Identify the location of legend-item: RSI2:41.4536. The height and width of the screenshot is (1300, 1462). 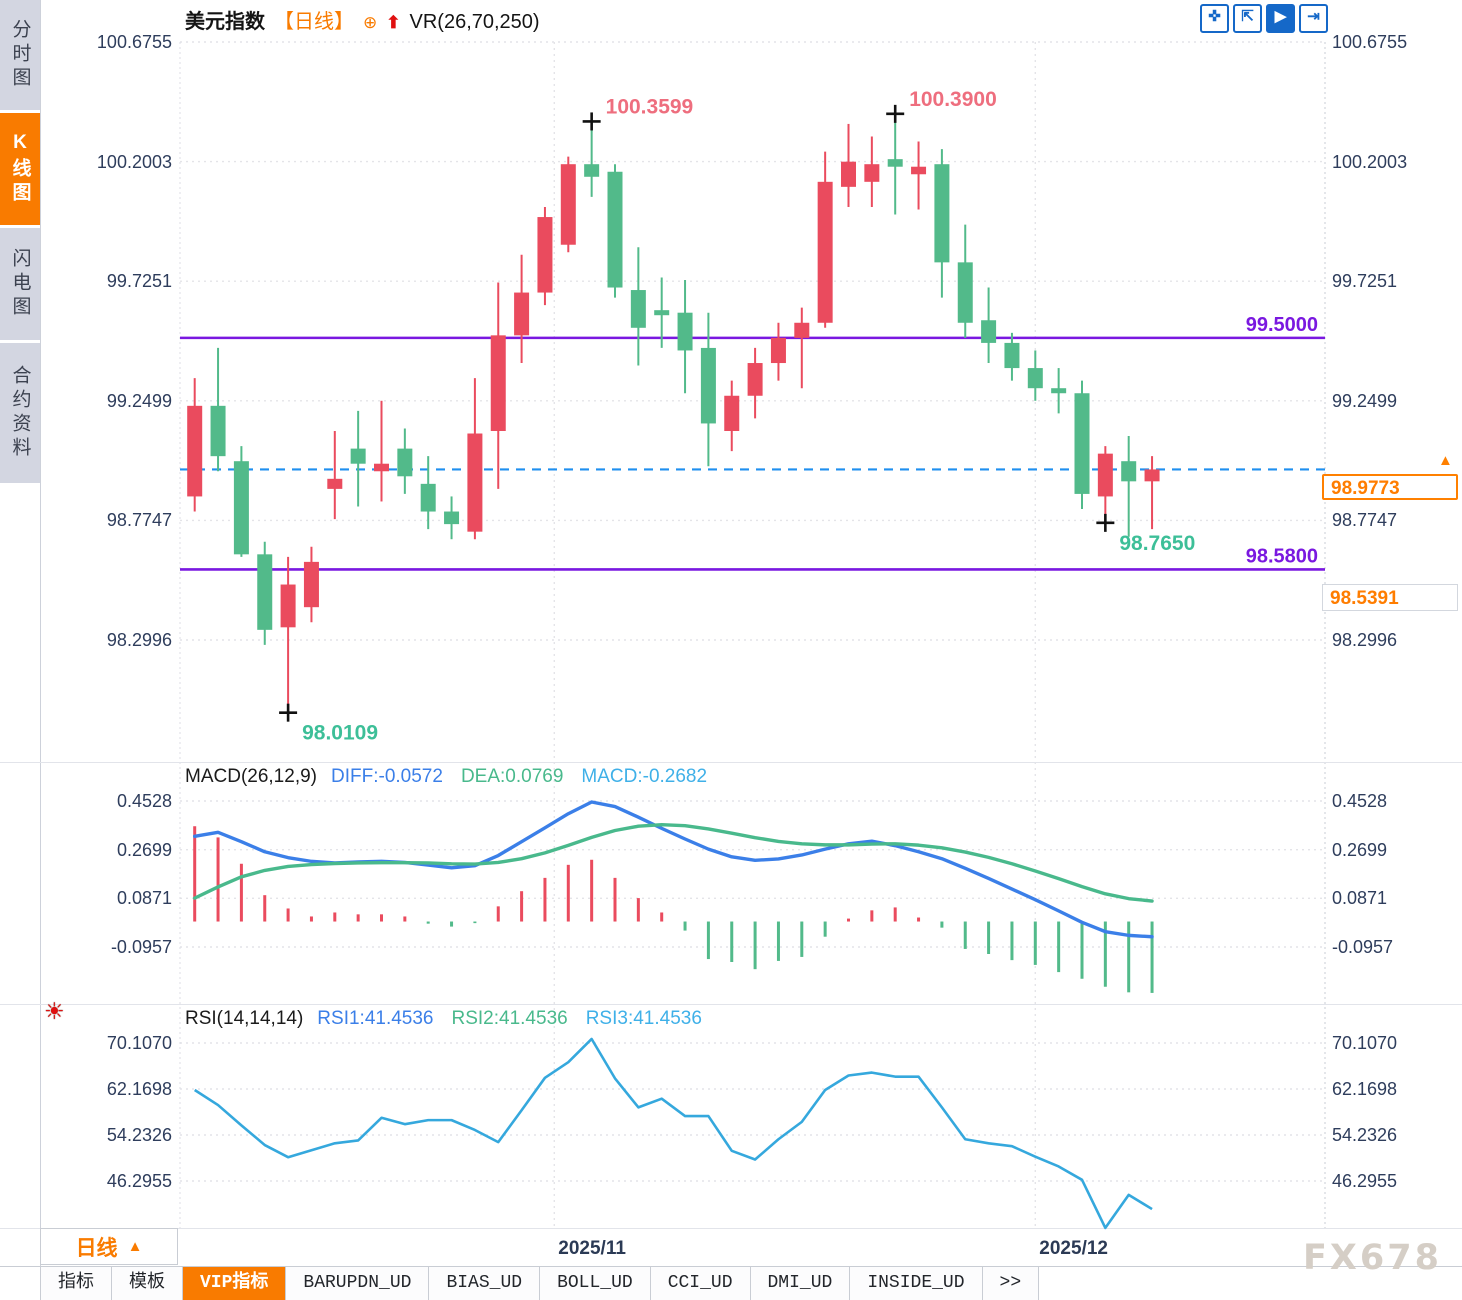
(509, 1018).